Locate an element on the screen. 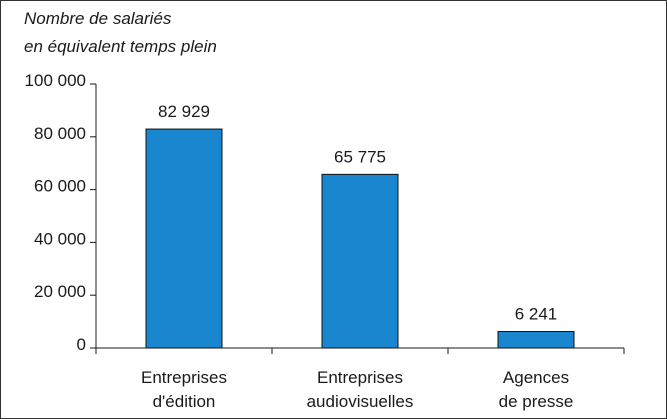 This screenshot has width=667, height=419. y-tick-label: 60 000 is located at coordinates (60, 186).